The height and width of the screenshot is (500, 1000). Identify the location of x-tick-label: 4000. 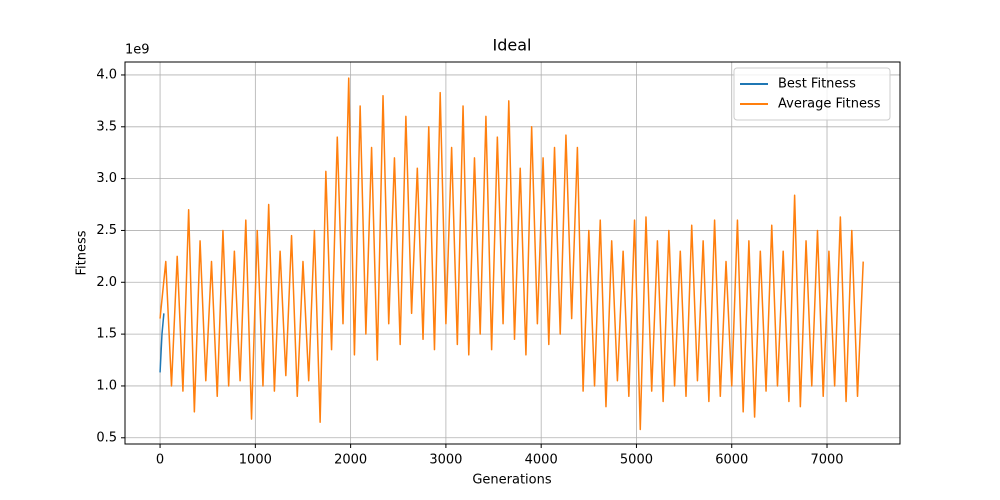
(541, 460).